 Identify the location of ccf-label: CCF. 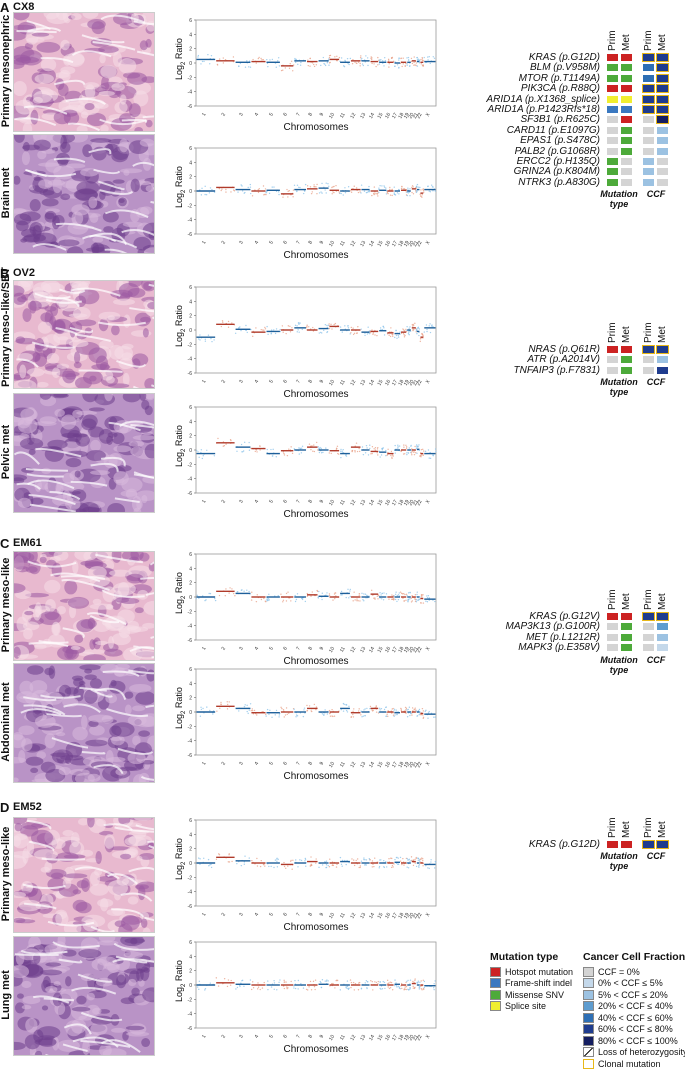
(656, 194).